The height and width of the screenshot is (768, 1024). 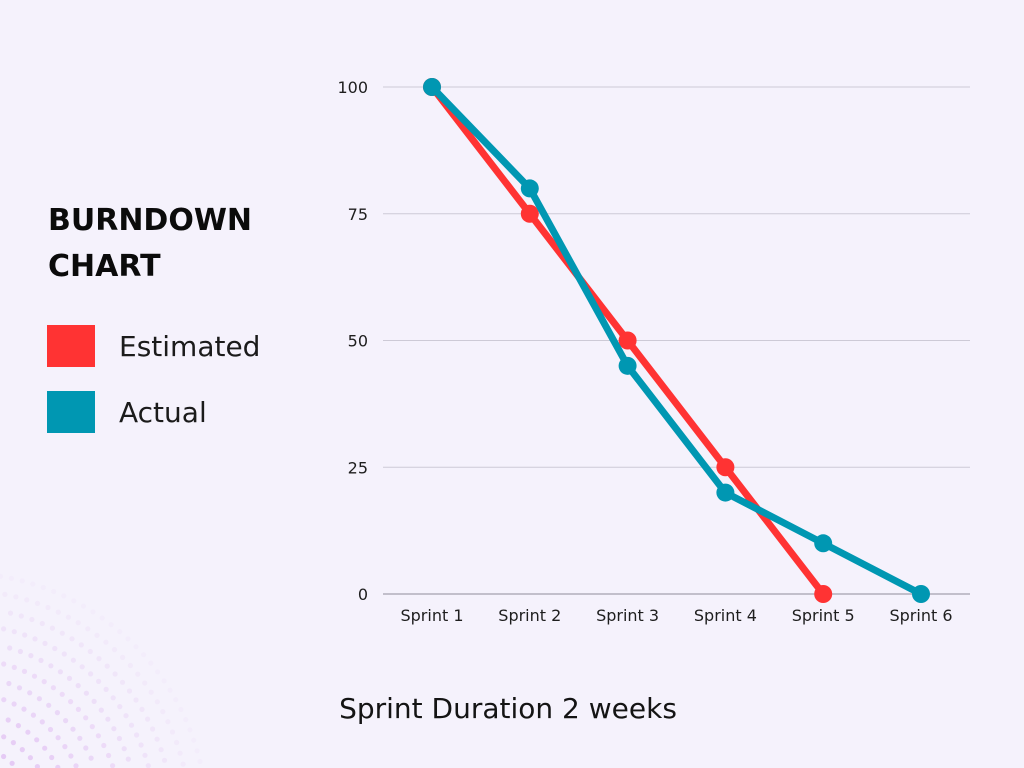 I want to click on legend: Estimated Actual, so click(x=153, y=391).